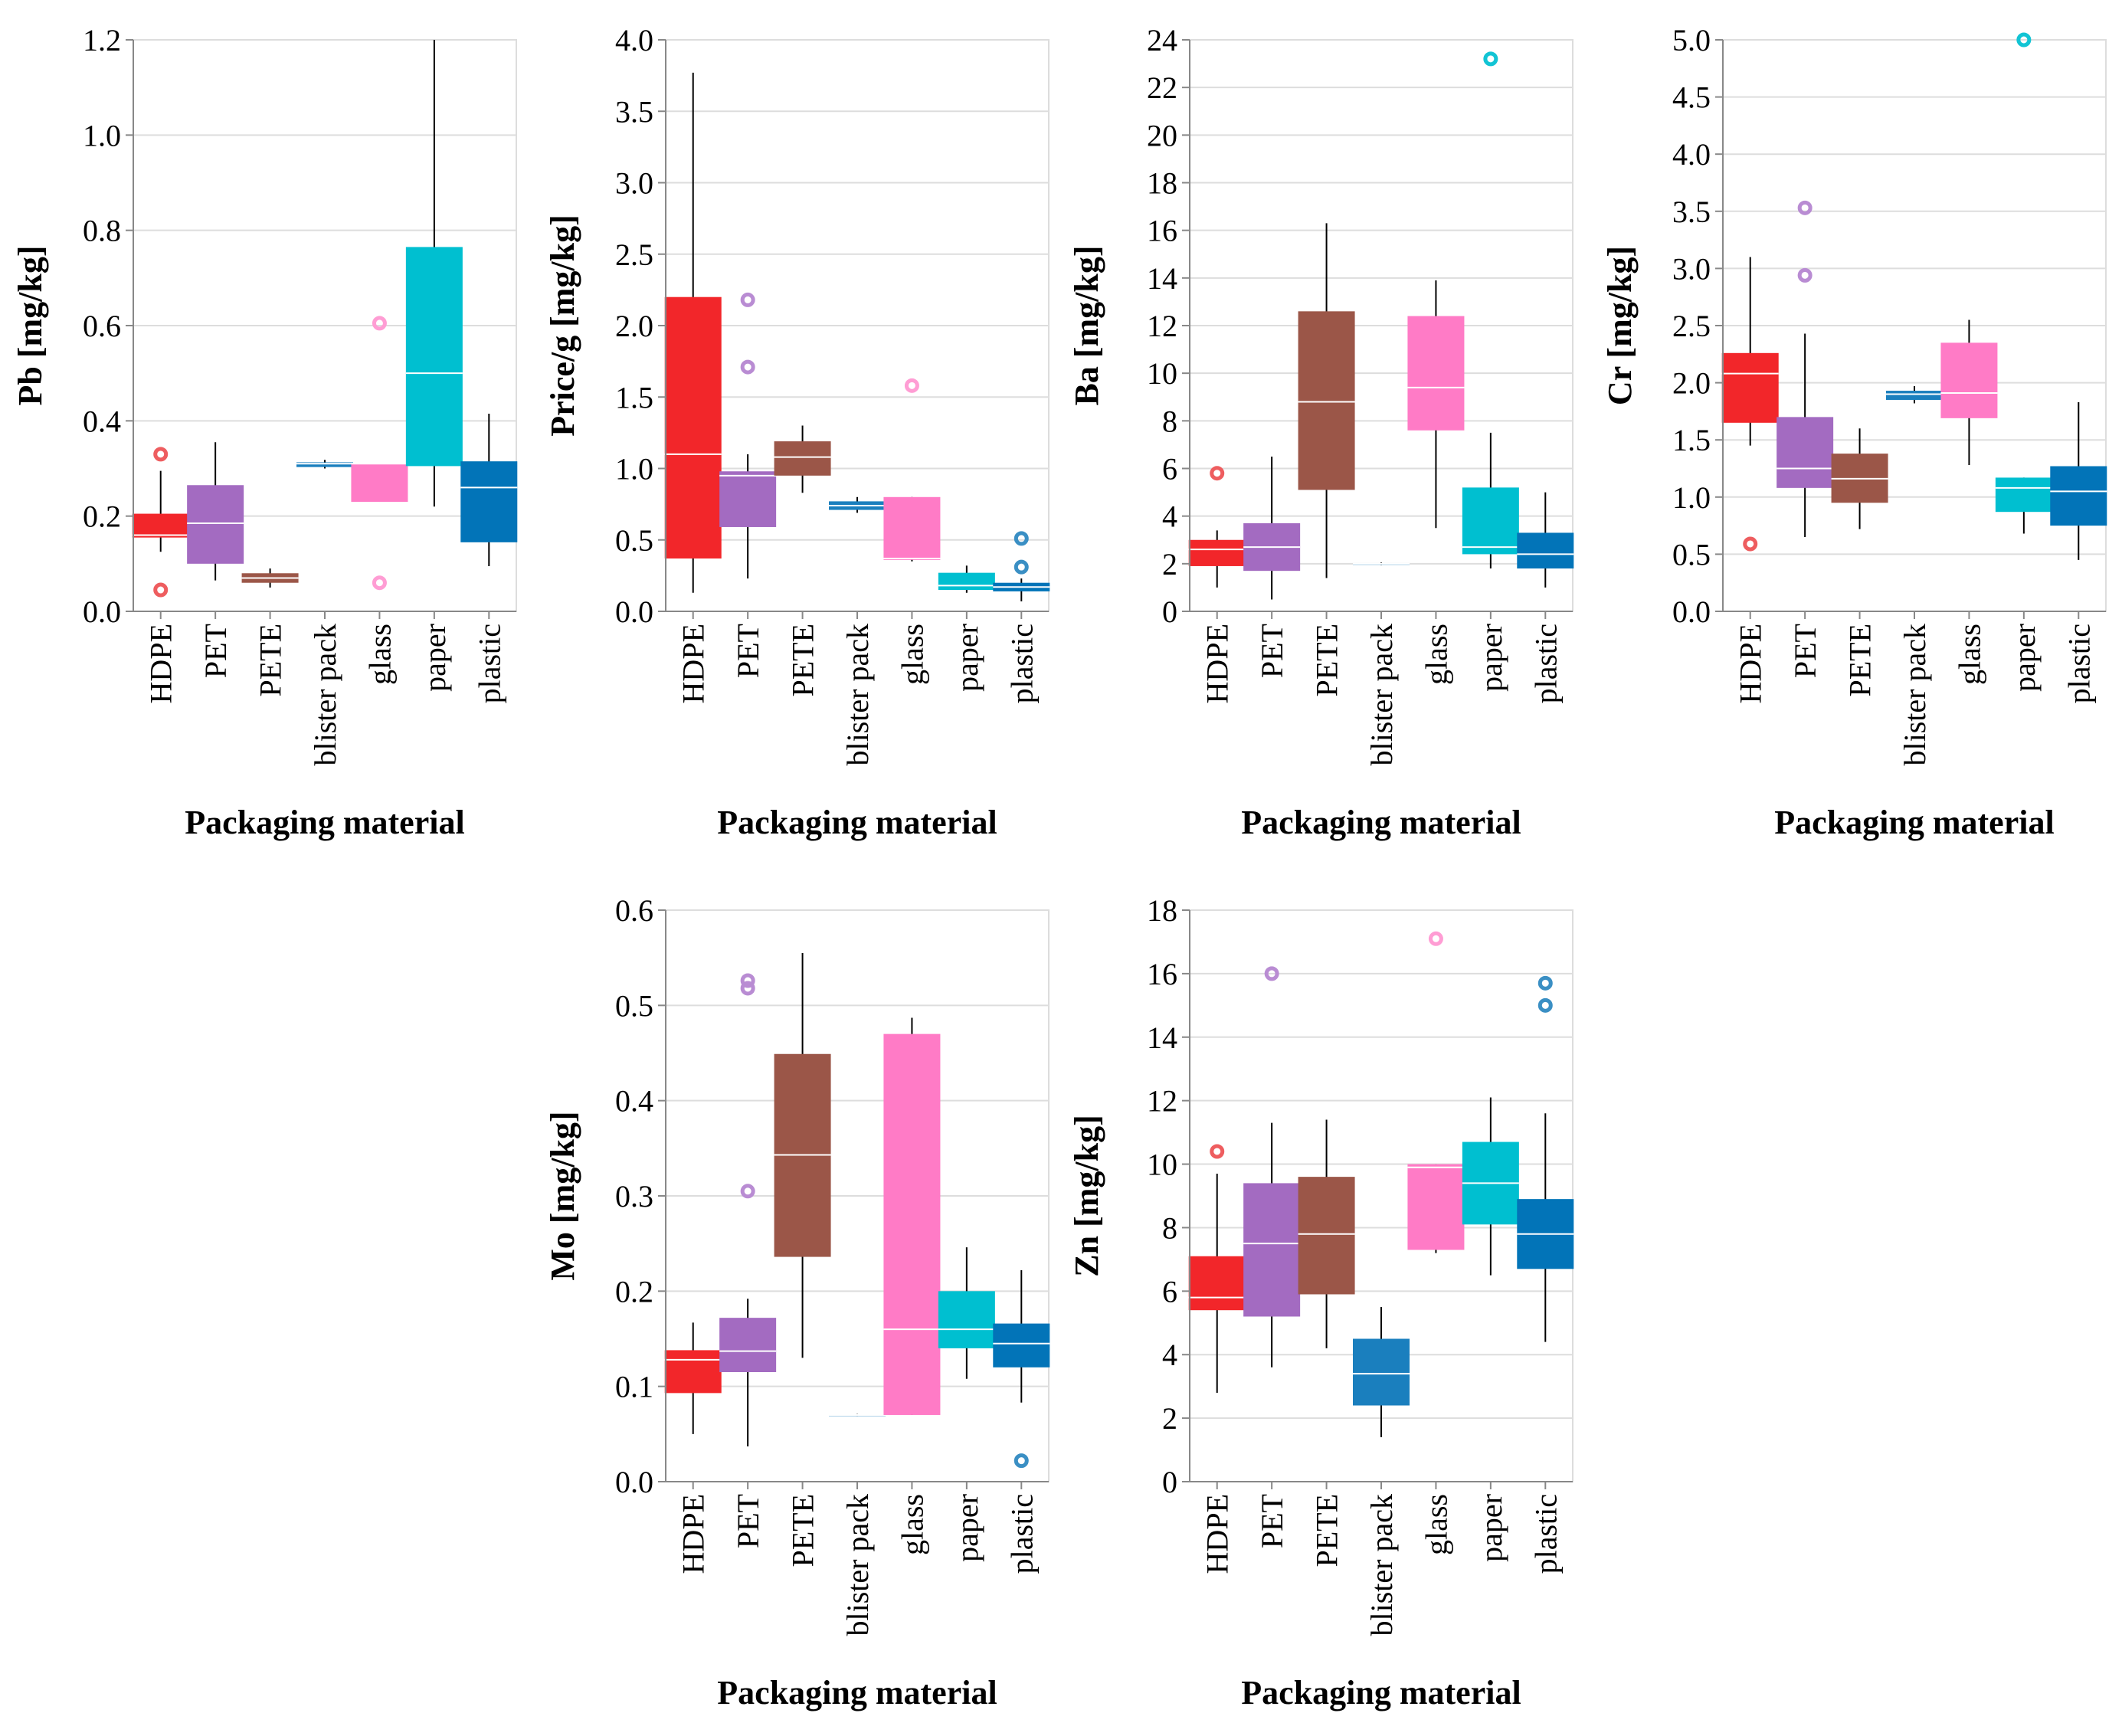 The height and width of the screenshot is (1736, 2122). Describe the element at coordinates (634, 1387) in the screenshot. I see `y-tick-label: 0.1` at that location.